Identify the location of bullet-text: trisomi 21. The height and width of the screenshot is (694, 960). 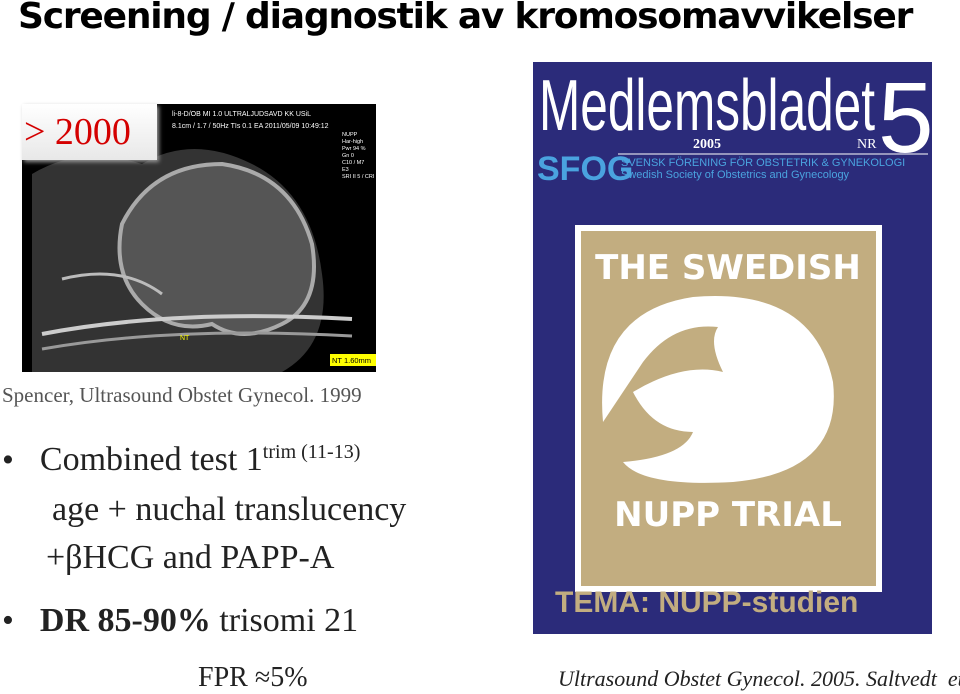
(284, 620).